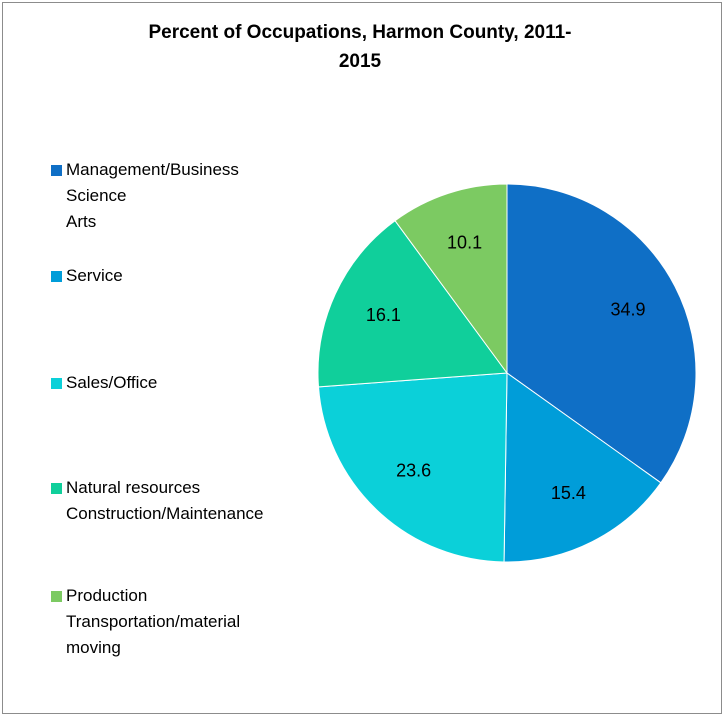 This screenshot has height=719, width=728. What do you see at coordinates (413, 471) in the screenshot?
I see `data-label: 23.6` at bounding box center [413, 471].